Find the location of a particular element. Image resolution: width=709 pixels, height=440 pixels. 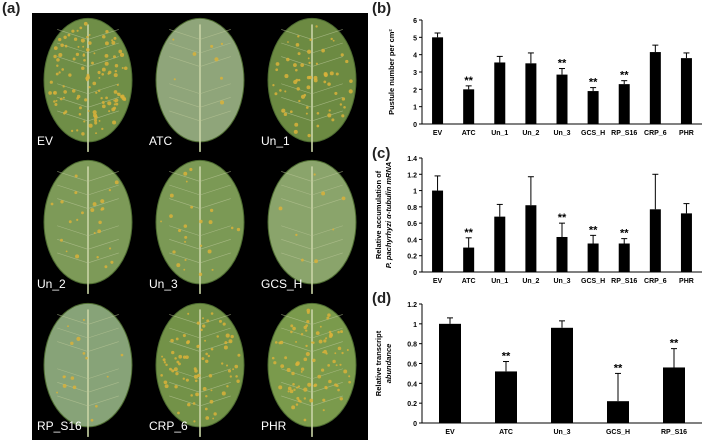

y-tick-label: 6 is located at coordinates (415, 21).